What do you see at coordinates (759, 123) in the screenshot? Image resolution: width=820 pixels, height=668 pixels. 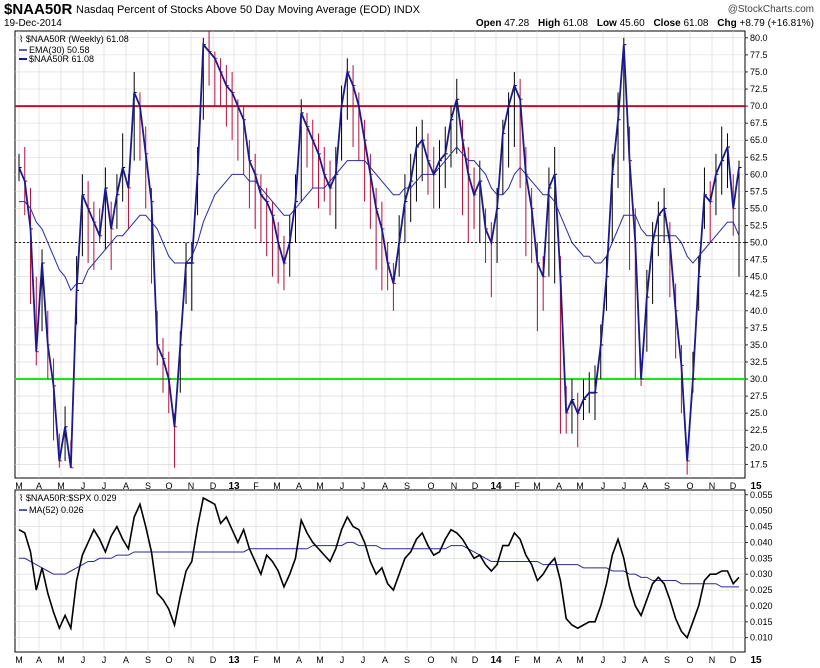 I see `y-tick-label: 67.5` at bounding box center [759, 123].